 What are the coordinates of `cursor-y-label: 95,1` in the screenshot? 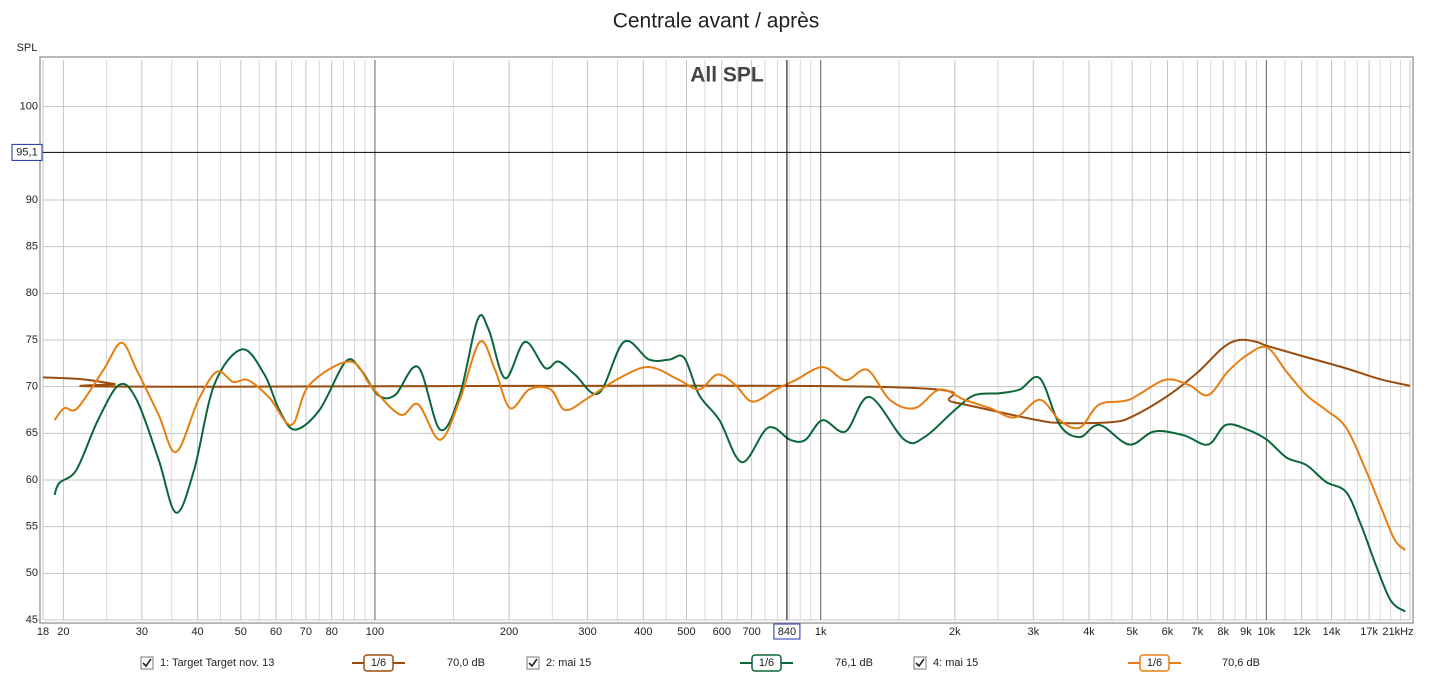 It's located at (26, 152).